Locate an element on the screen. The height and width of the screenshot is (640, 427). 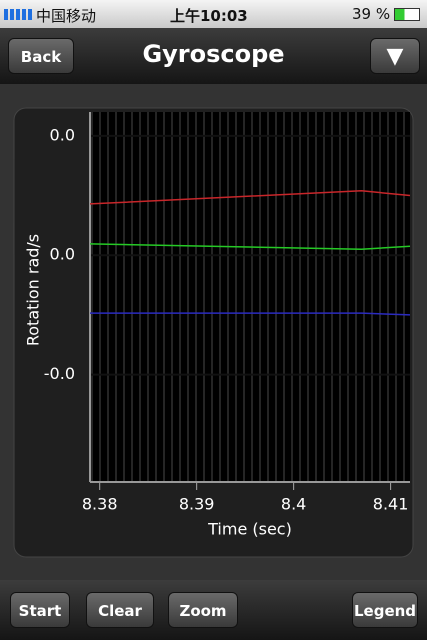
toolbar-button: Clear is located at coordinates (120, 610).